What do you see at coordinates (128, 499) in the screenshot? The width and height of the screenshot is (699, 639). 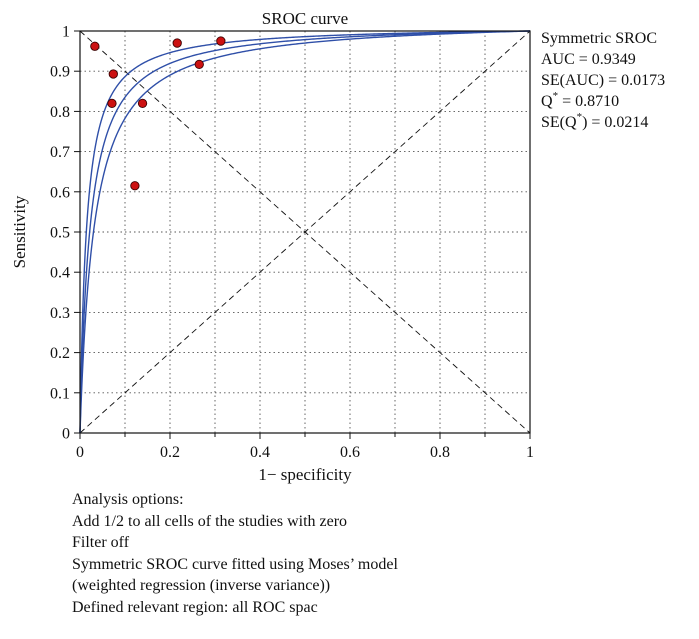 I see `analysis-options-line: Analysis options:` at bounding box center [128, 499].